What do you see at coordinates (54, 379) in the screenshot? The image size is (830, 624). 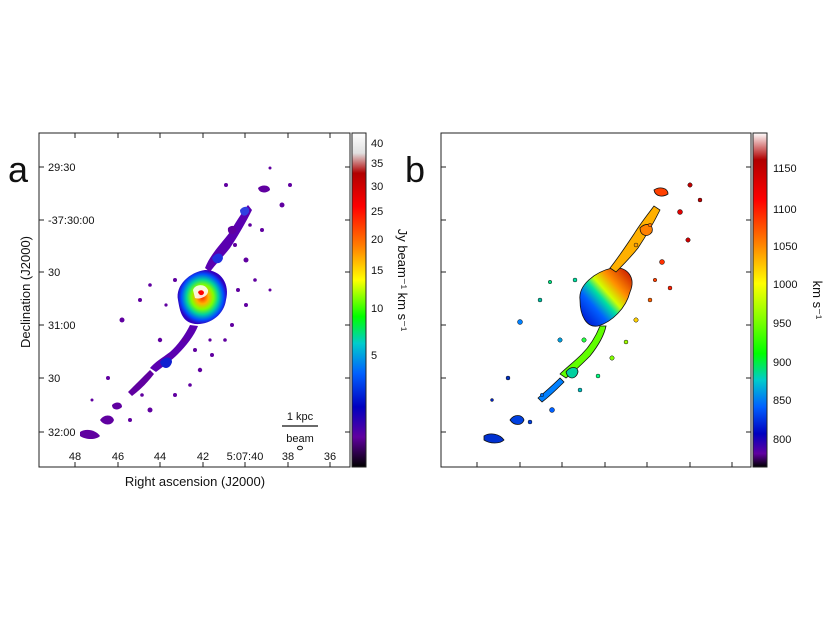 I see `a-y-tick-4: 30` at bounding box center [54, 379].